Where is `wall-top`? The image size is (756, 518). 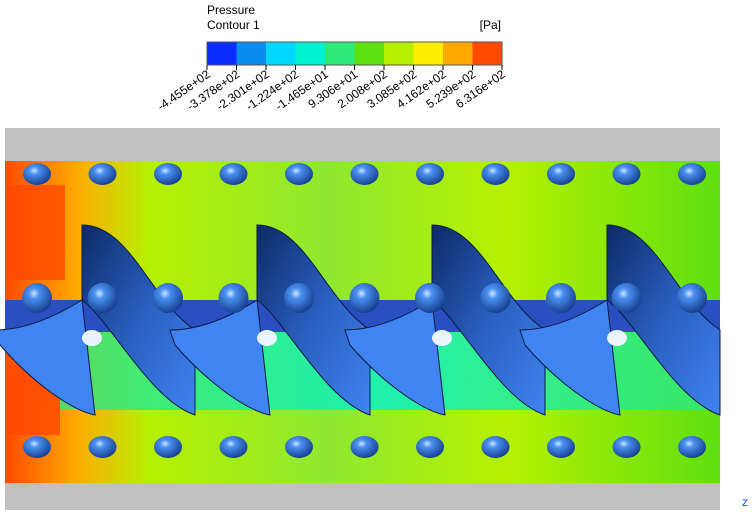
wall-top is located at coordinates (362, 144).